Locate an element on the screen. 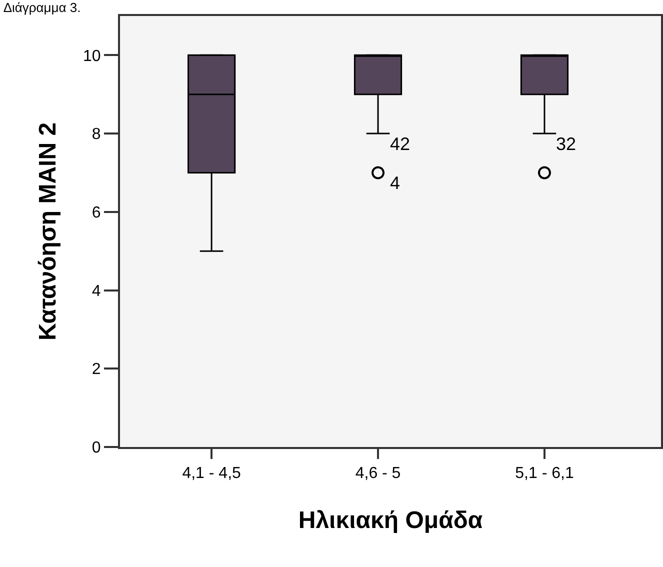 This screenshot has height=567, width=663. y-tick-label: 4 is located at coordinates (96, 291).